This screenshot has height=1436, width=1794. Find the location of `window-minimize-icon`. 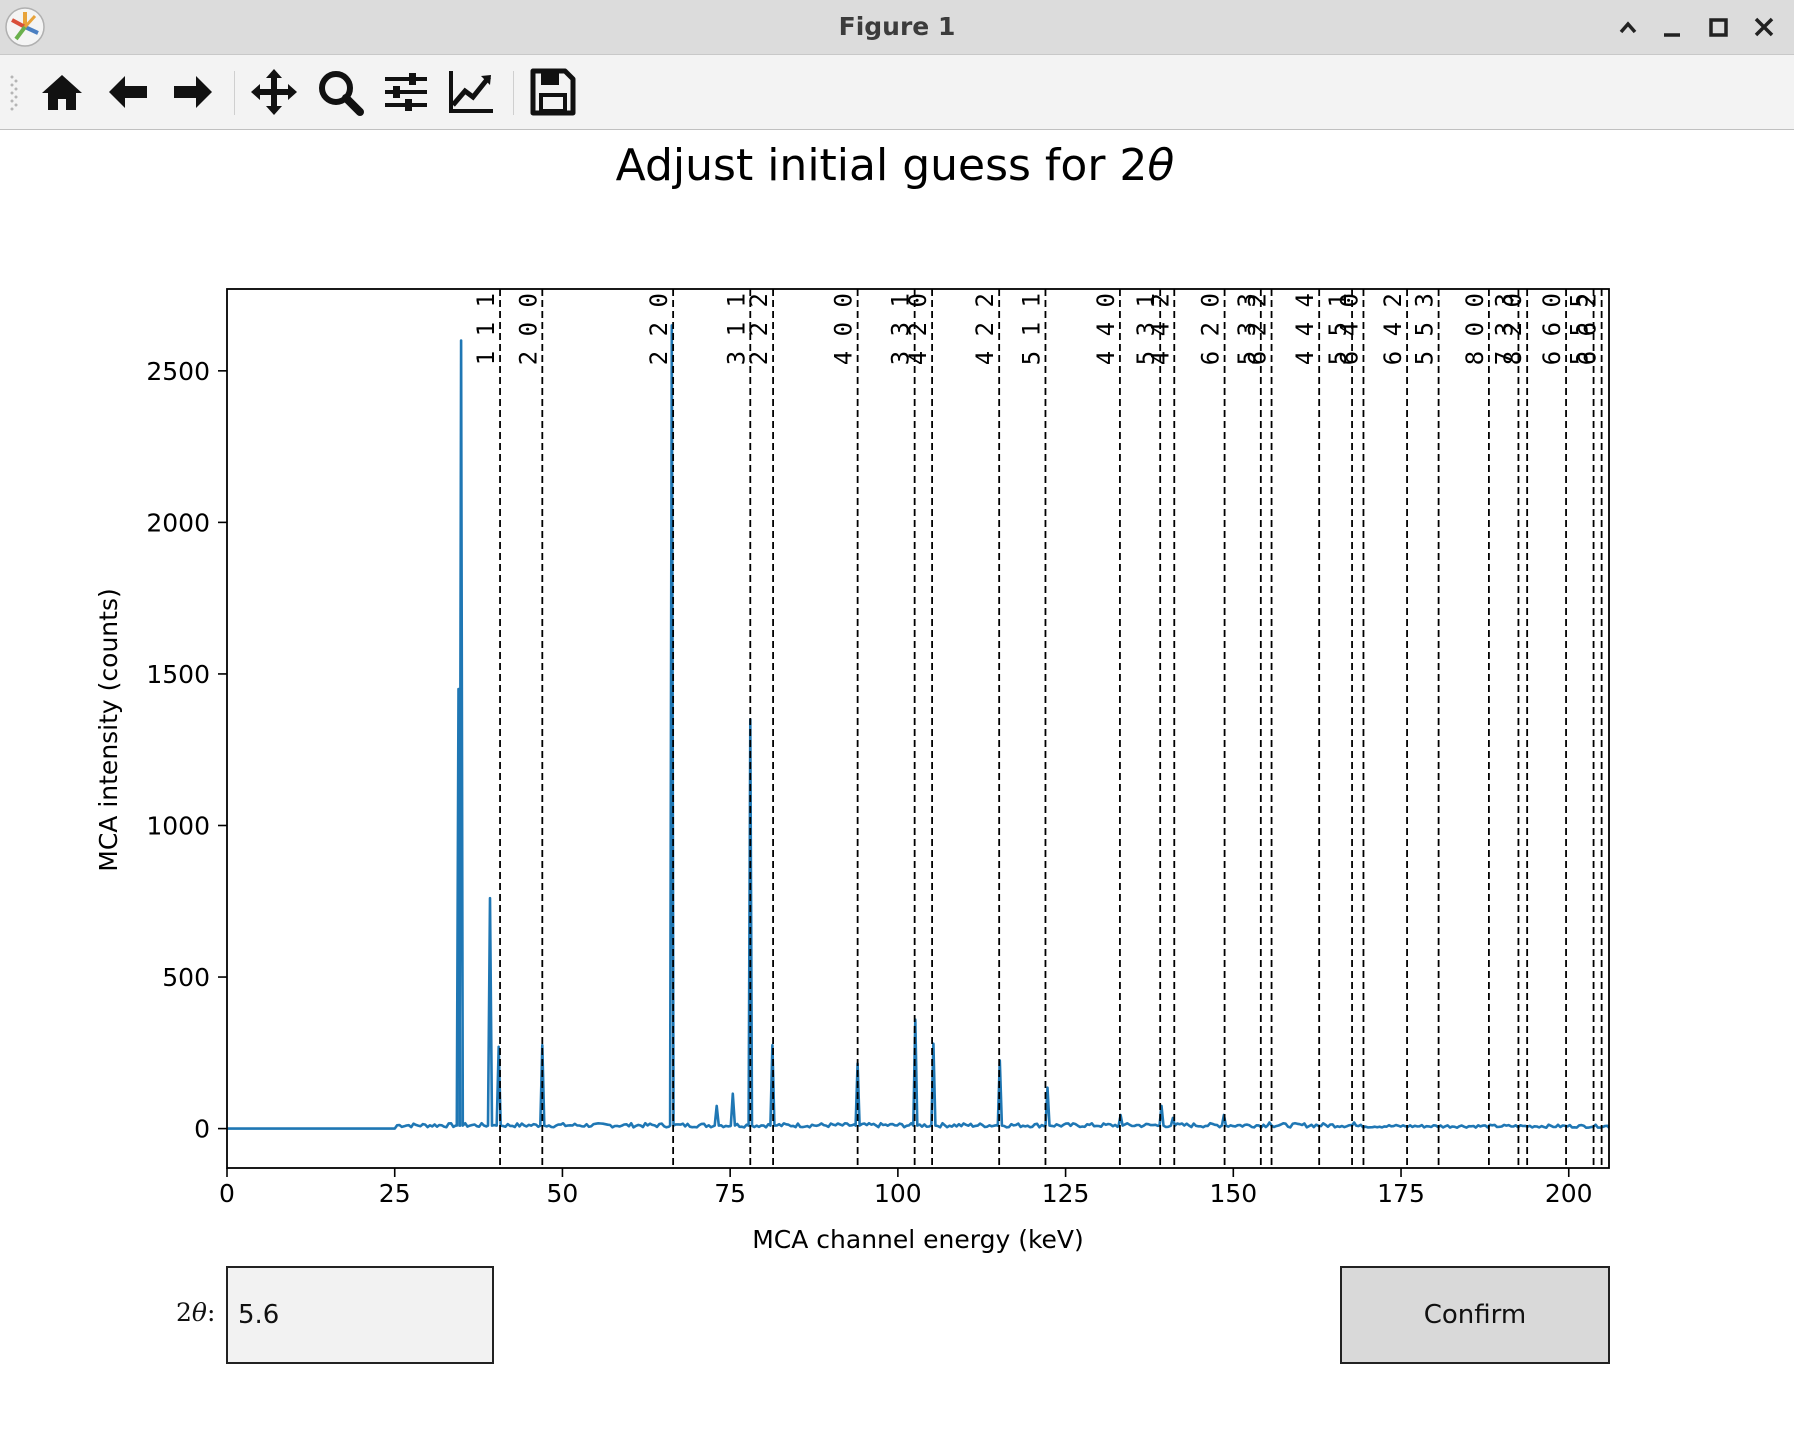

window-minimize-icon is located at coordinates (1672, 27).